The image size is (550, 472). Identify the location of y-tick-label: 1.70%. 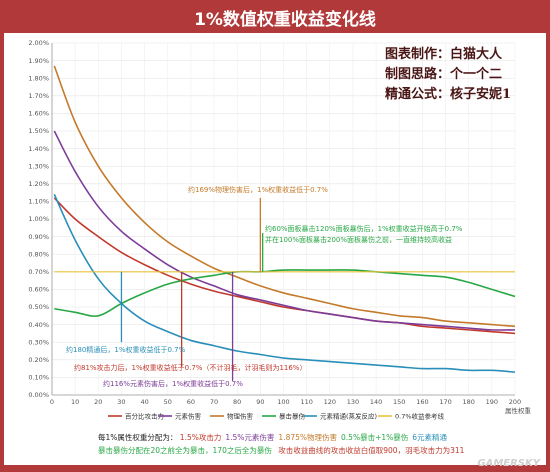
(38, 96).